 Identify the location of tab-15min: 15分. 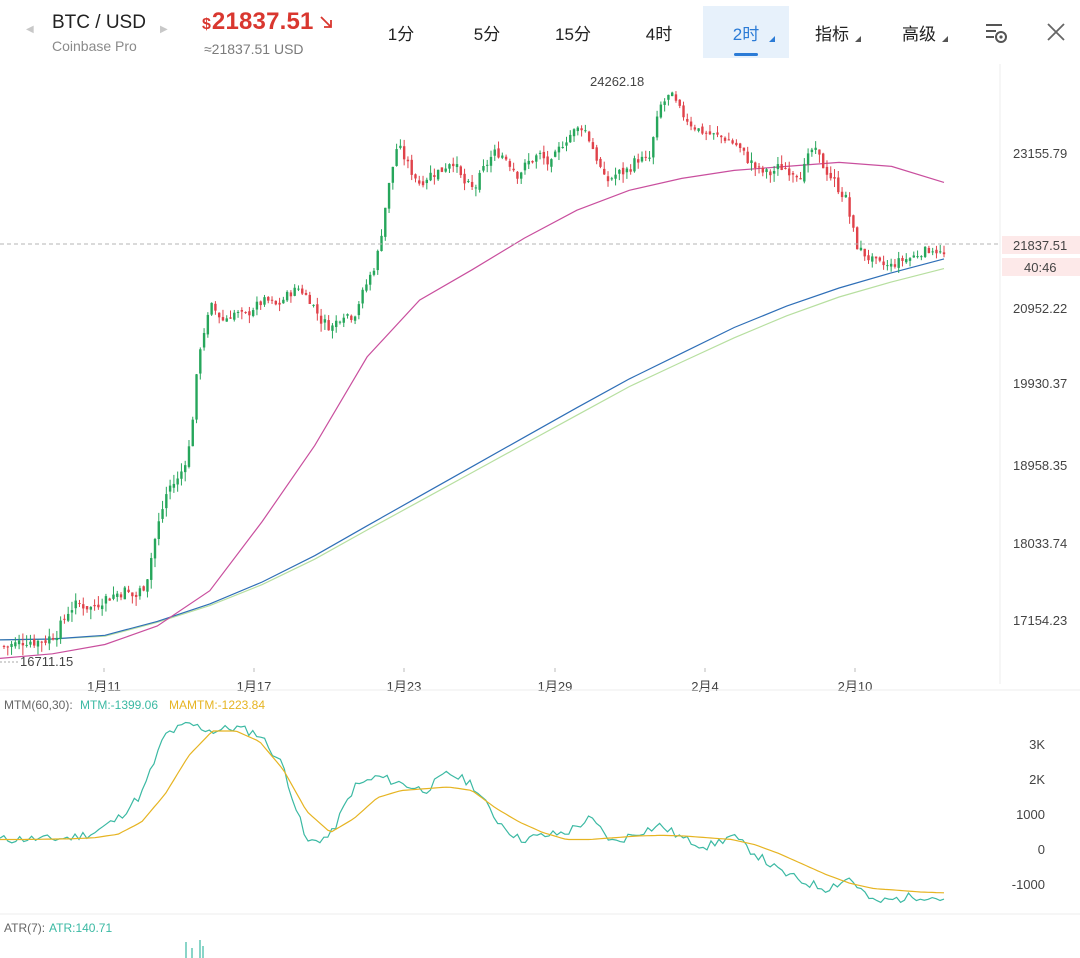
(573, 32).